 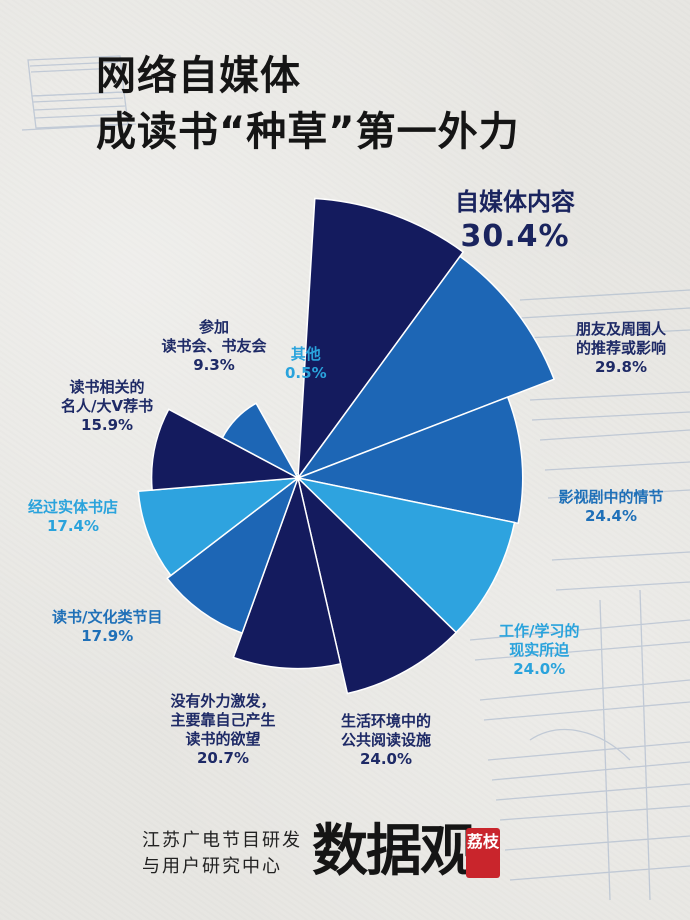 I want to click on footer-org-line-1: 江苏广电节目研发, so click(x=222, y=840).